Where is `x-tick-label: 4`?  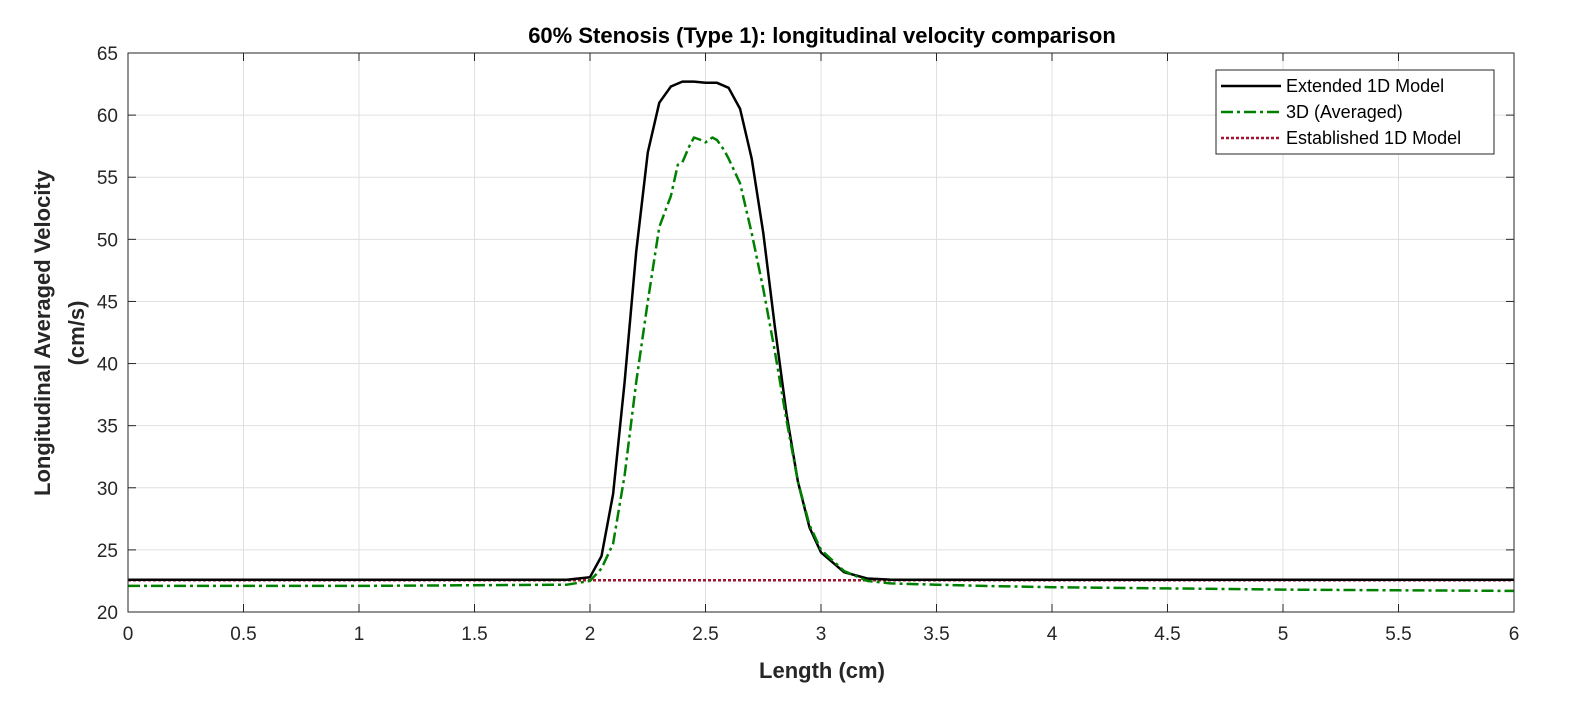 x-tick-label: 4 is located at coordinates (1052, 634).